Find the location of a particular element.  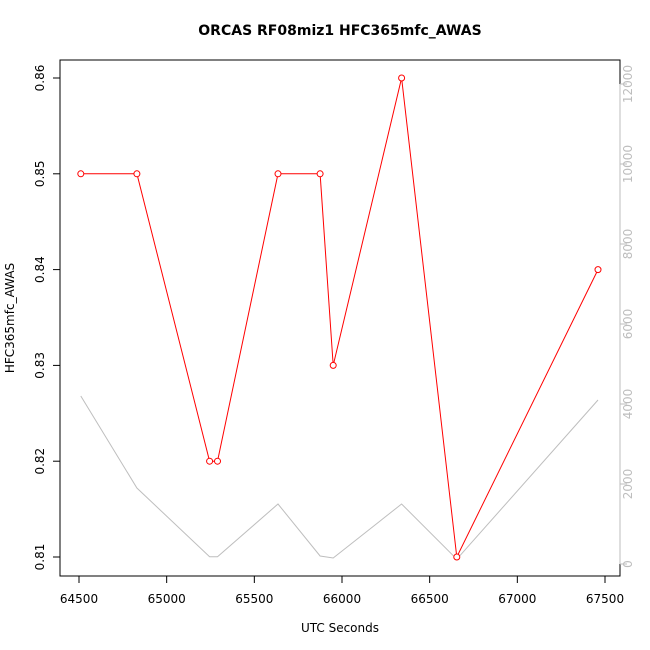

x-tick-label: 67500 is located at coordinates (605, 599).